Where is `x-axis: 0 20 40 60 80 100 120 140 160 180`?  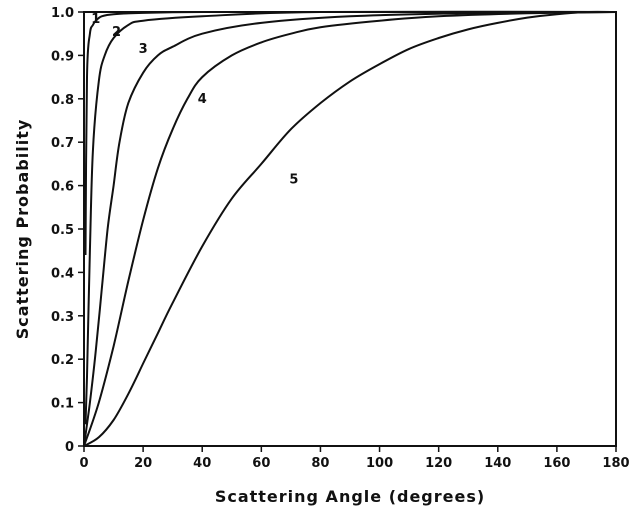 x-axis: 0 20 40 60 80 100 120 140 160 180 is located at coordinates (354, 458).